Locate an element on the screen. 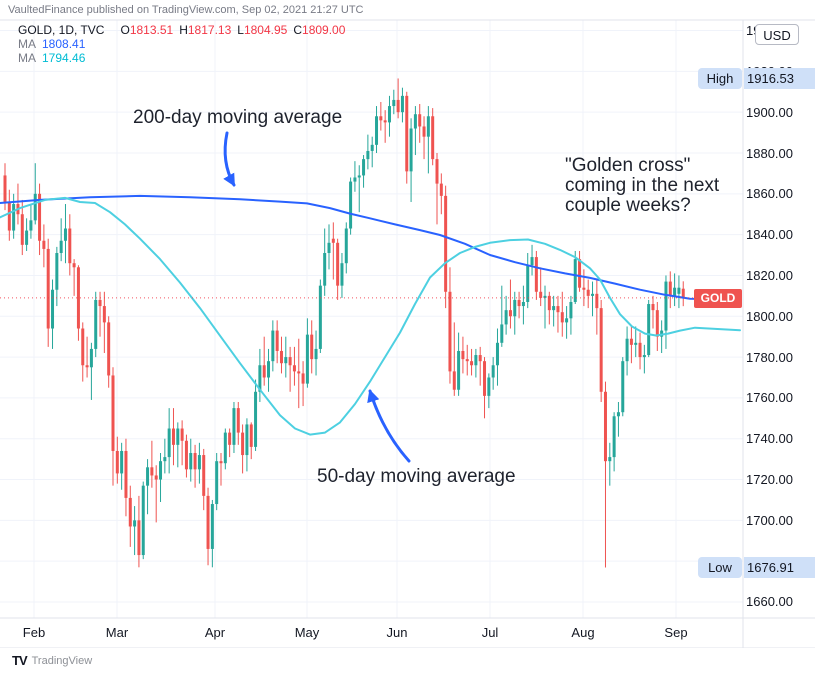 The width and height of the screenshot is (815, 675). legend-ma200-row: MA 1808.41 is located at coordinates (52, 44).